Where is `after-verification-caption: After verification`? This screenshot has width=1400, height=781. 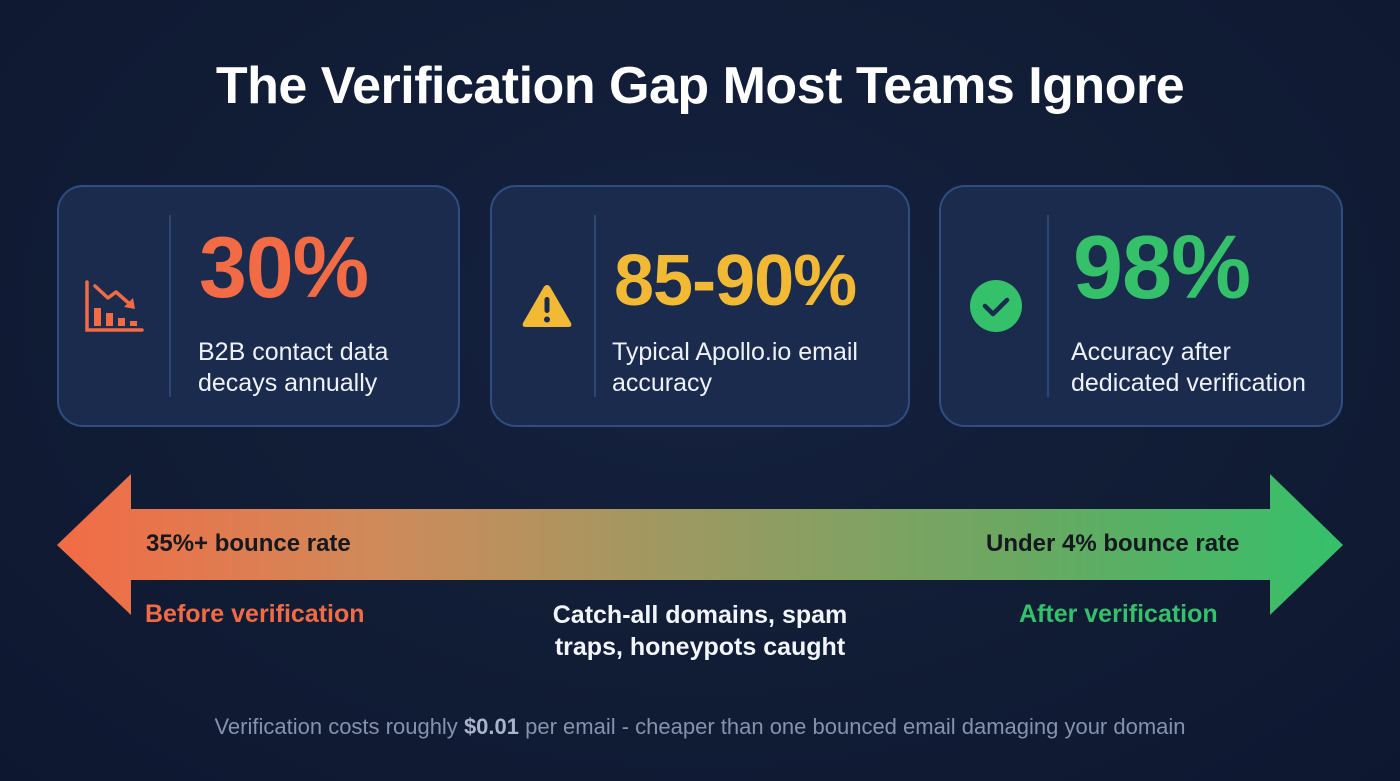 after-verification-caption: After verification is located at coordinates (1118, 614).